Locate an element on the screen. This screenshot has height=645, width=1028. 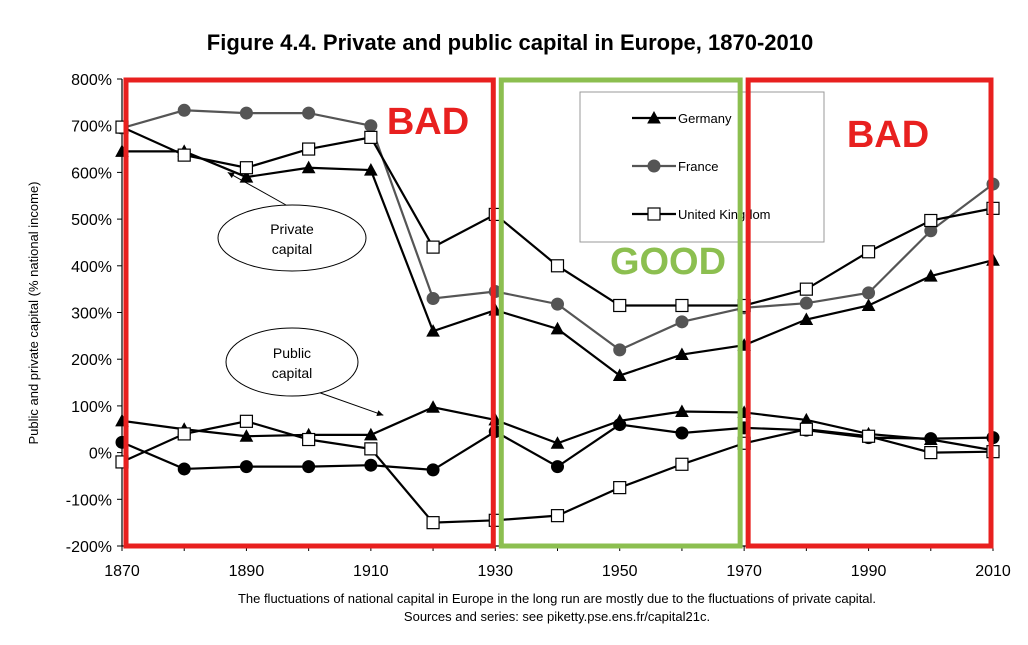
x-tick-label: 1970 is located at coordinates (744, 571).